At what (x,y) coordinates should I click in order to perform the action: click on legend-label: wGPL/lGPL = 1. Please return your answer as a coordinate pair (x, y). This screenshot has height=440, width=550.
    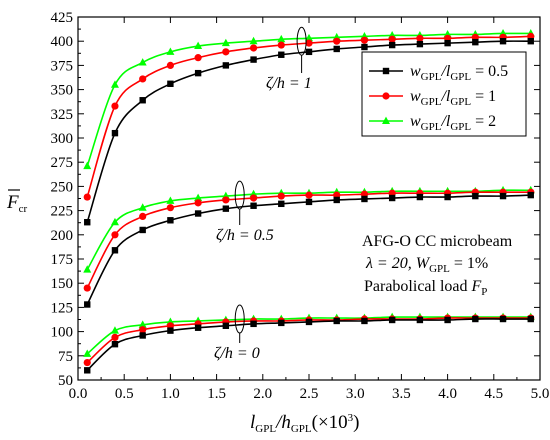
    Looking at the image, I should click on (453, 98).